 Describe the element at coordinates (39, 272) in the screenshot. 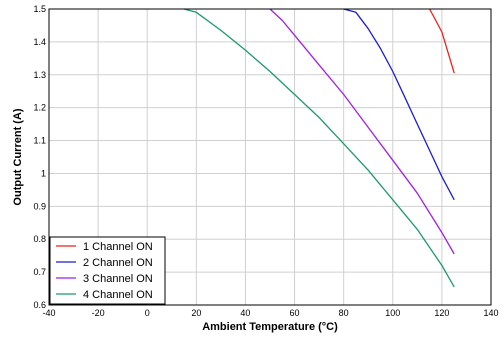

I see `y-tick-label: 0.7` at that location.